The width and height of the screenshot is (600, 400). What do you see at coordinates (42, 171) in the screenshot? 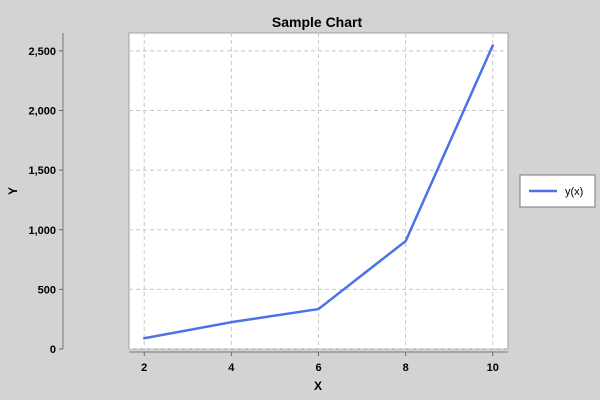
I see `y-tick-label: 1,500` at bounding box center [42, 171].